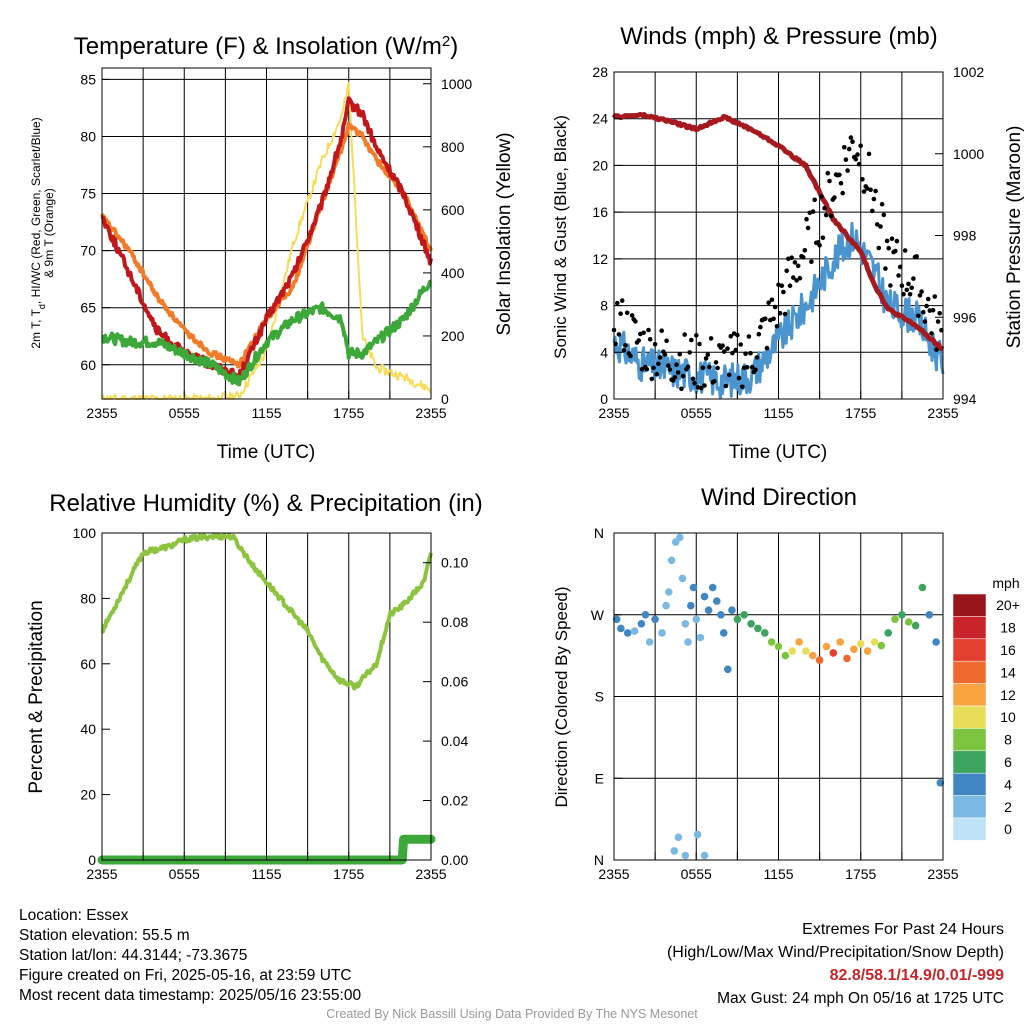 The width and height of the screenshot is (1024, 1024). What do you see at coordinates (92, 860) in the screenshot?
I see `humidity-ytick-label: 0` at bounding box center [92, 860].